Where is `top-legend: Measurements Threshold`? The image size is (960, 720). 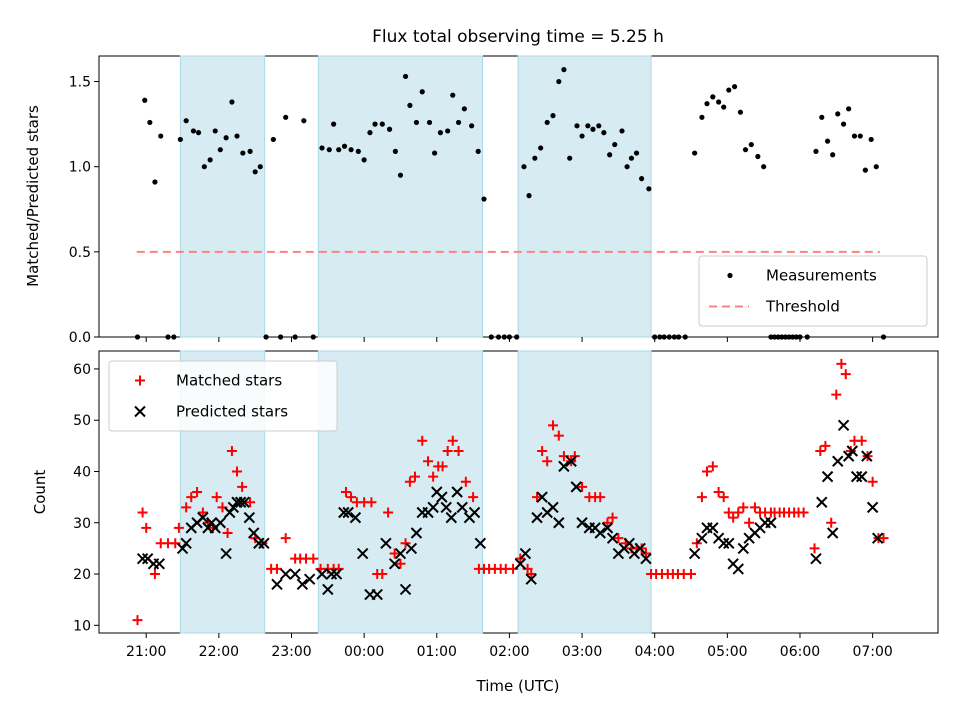 top-legend: Measurements Threshold is located at coordinates (813, 291).